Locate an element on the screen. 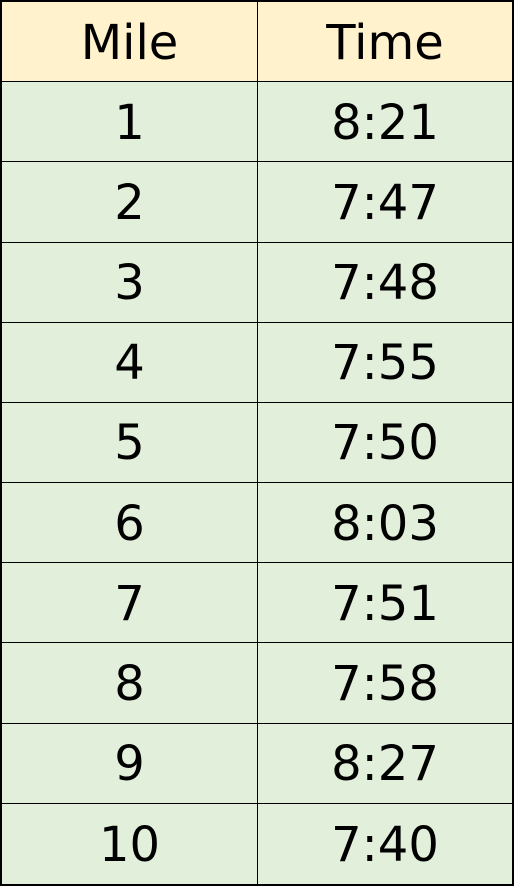  column-header-mile: Mile is located at coordinates (130, 42).